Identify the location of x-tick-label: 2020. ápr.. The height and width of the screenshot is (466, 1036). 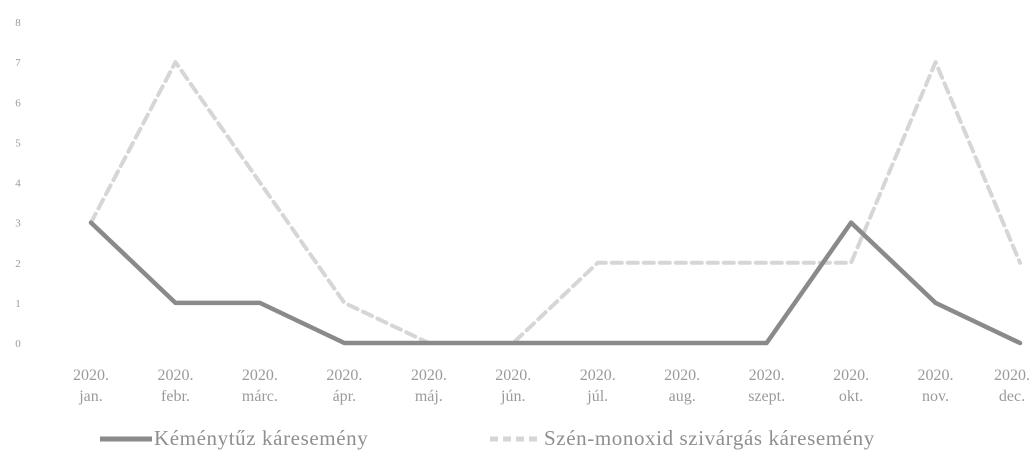
(344, 386).